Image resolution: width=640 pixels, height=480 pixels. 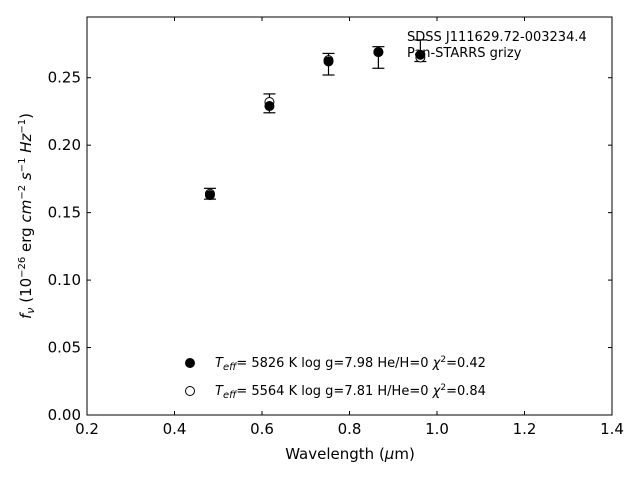 What do you see at coordinates (64, 415) in the screenshot?
I see `y-tick-label: 0.00` at bounding box center [64, 415].